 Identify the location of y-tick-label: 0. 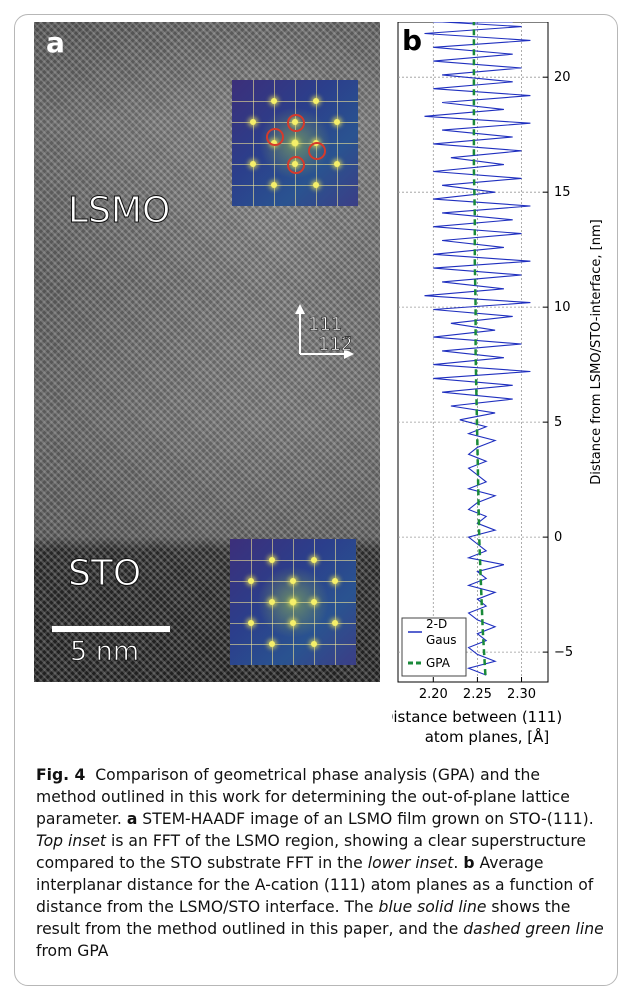
(558, 537).